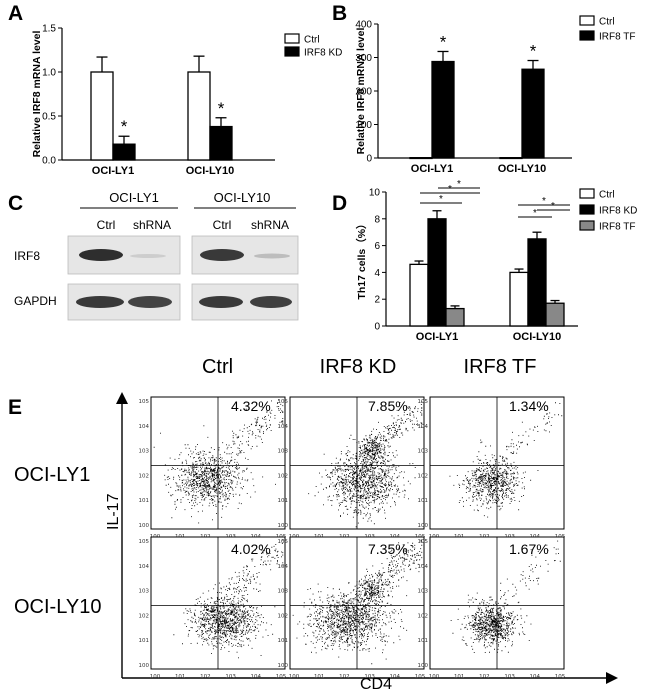  I want to click on y-tick-label: 200, so click(363, 92).